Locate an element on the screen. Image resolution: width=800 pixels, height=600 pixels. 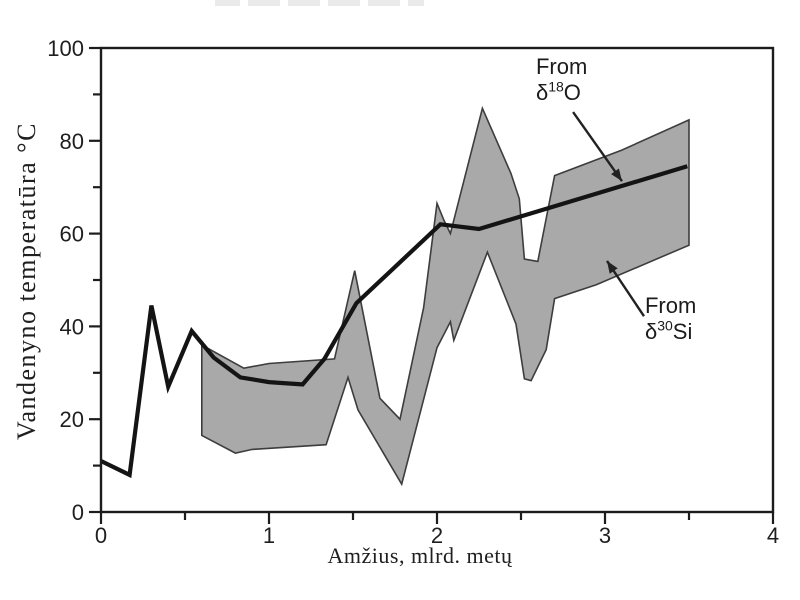
annotation-from-delta30Si: From δ30Si is located at coordinates (670, 319).